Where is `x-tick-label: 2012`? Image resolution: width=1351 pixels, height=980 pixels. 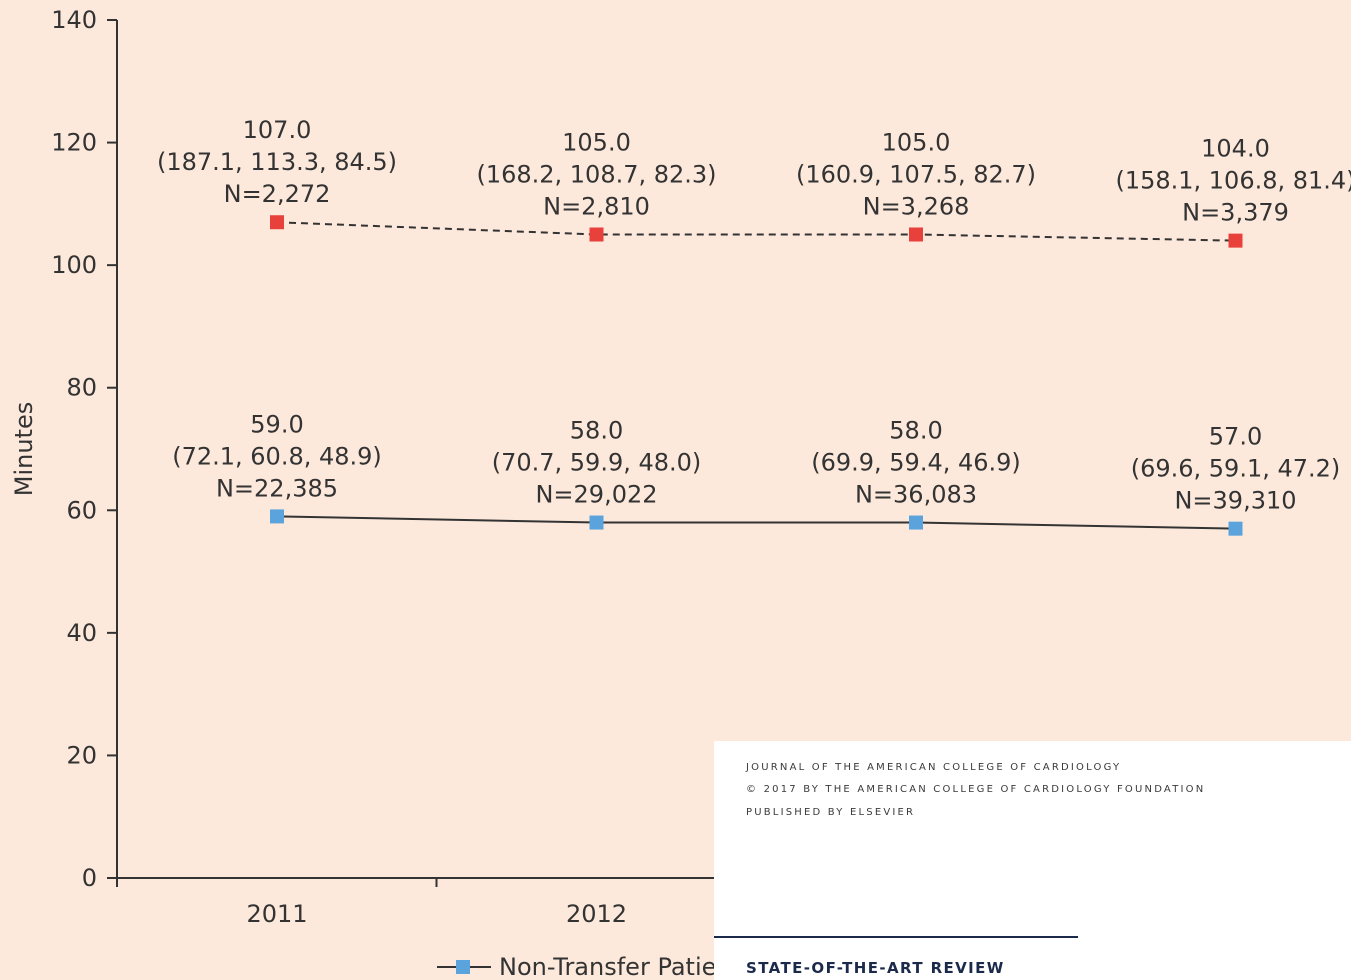
x-tick-label: 2012 is located at coordinates (596, 914).